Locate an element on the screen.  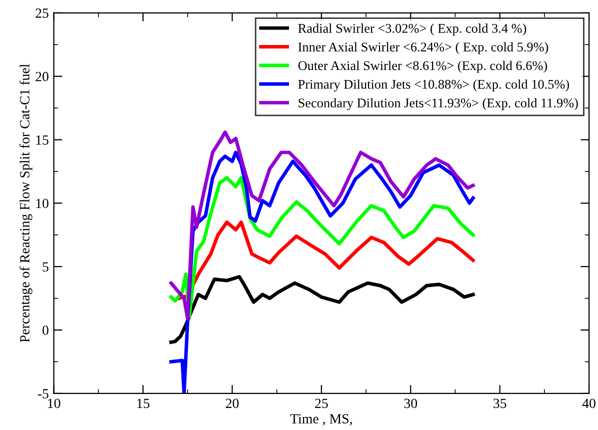
y-tick-label: -5 is located at coordinates (43, 393).